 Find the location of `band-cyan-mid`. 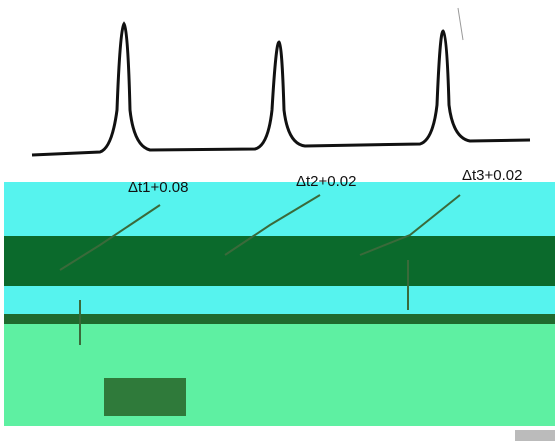

band-cyan-mid is located at coordinates (279, 300).